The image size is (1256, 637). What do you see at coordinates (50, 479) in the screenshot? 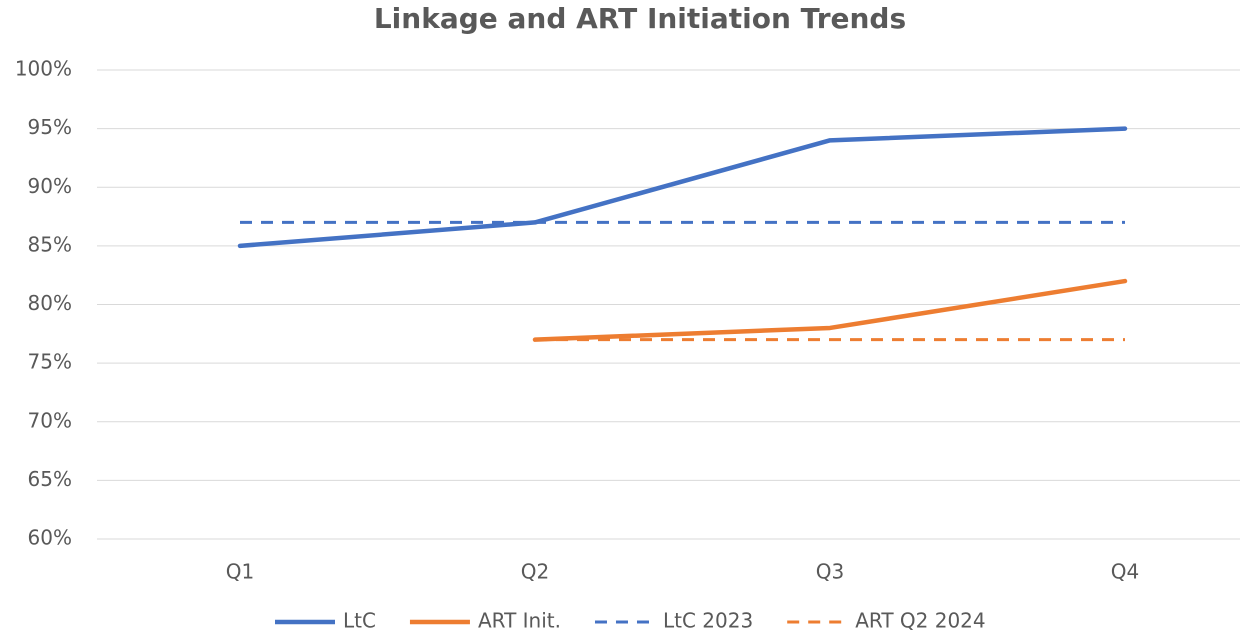
I see `y-tick-label: 65%` at bounding box center [50, 479].